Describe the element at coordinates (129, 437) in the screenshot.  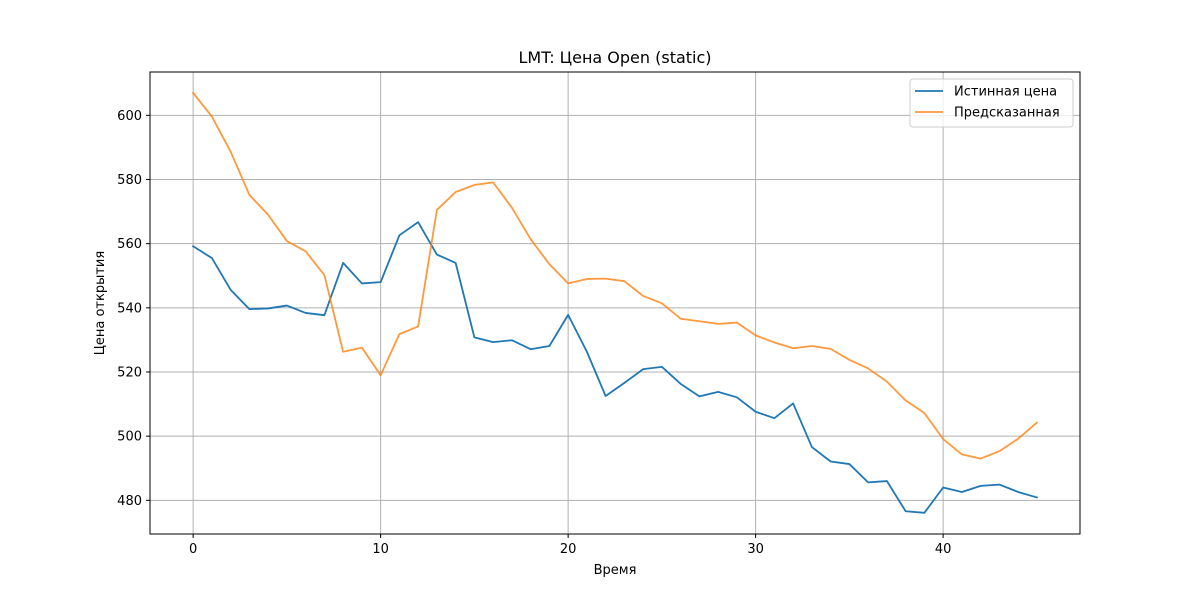
I see `y-tick-label: 500` at that location.